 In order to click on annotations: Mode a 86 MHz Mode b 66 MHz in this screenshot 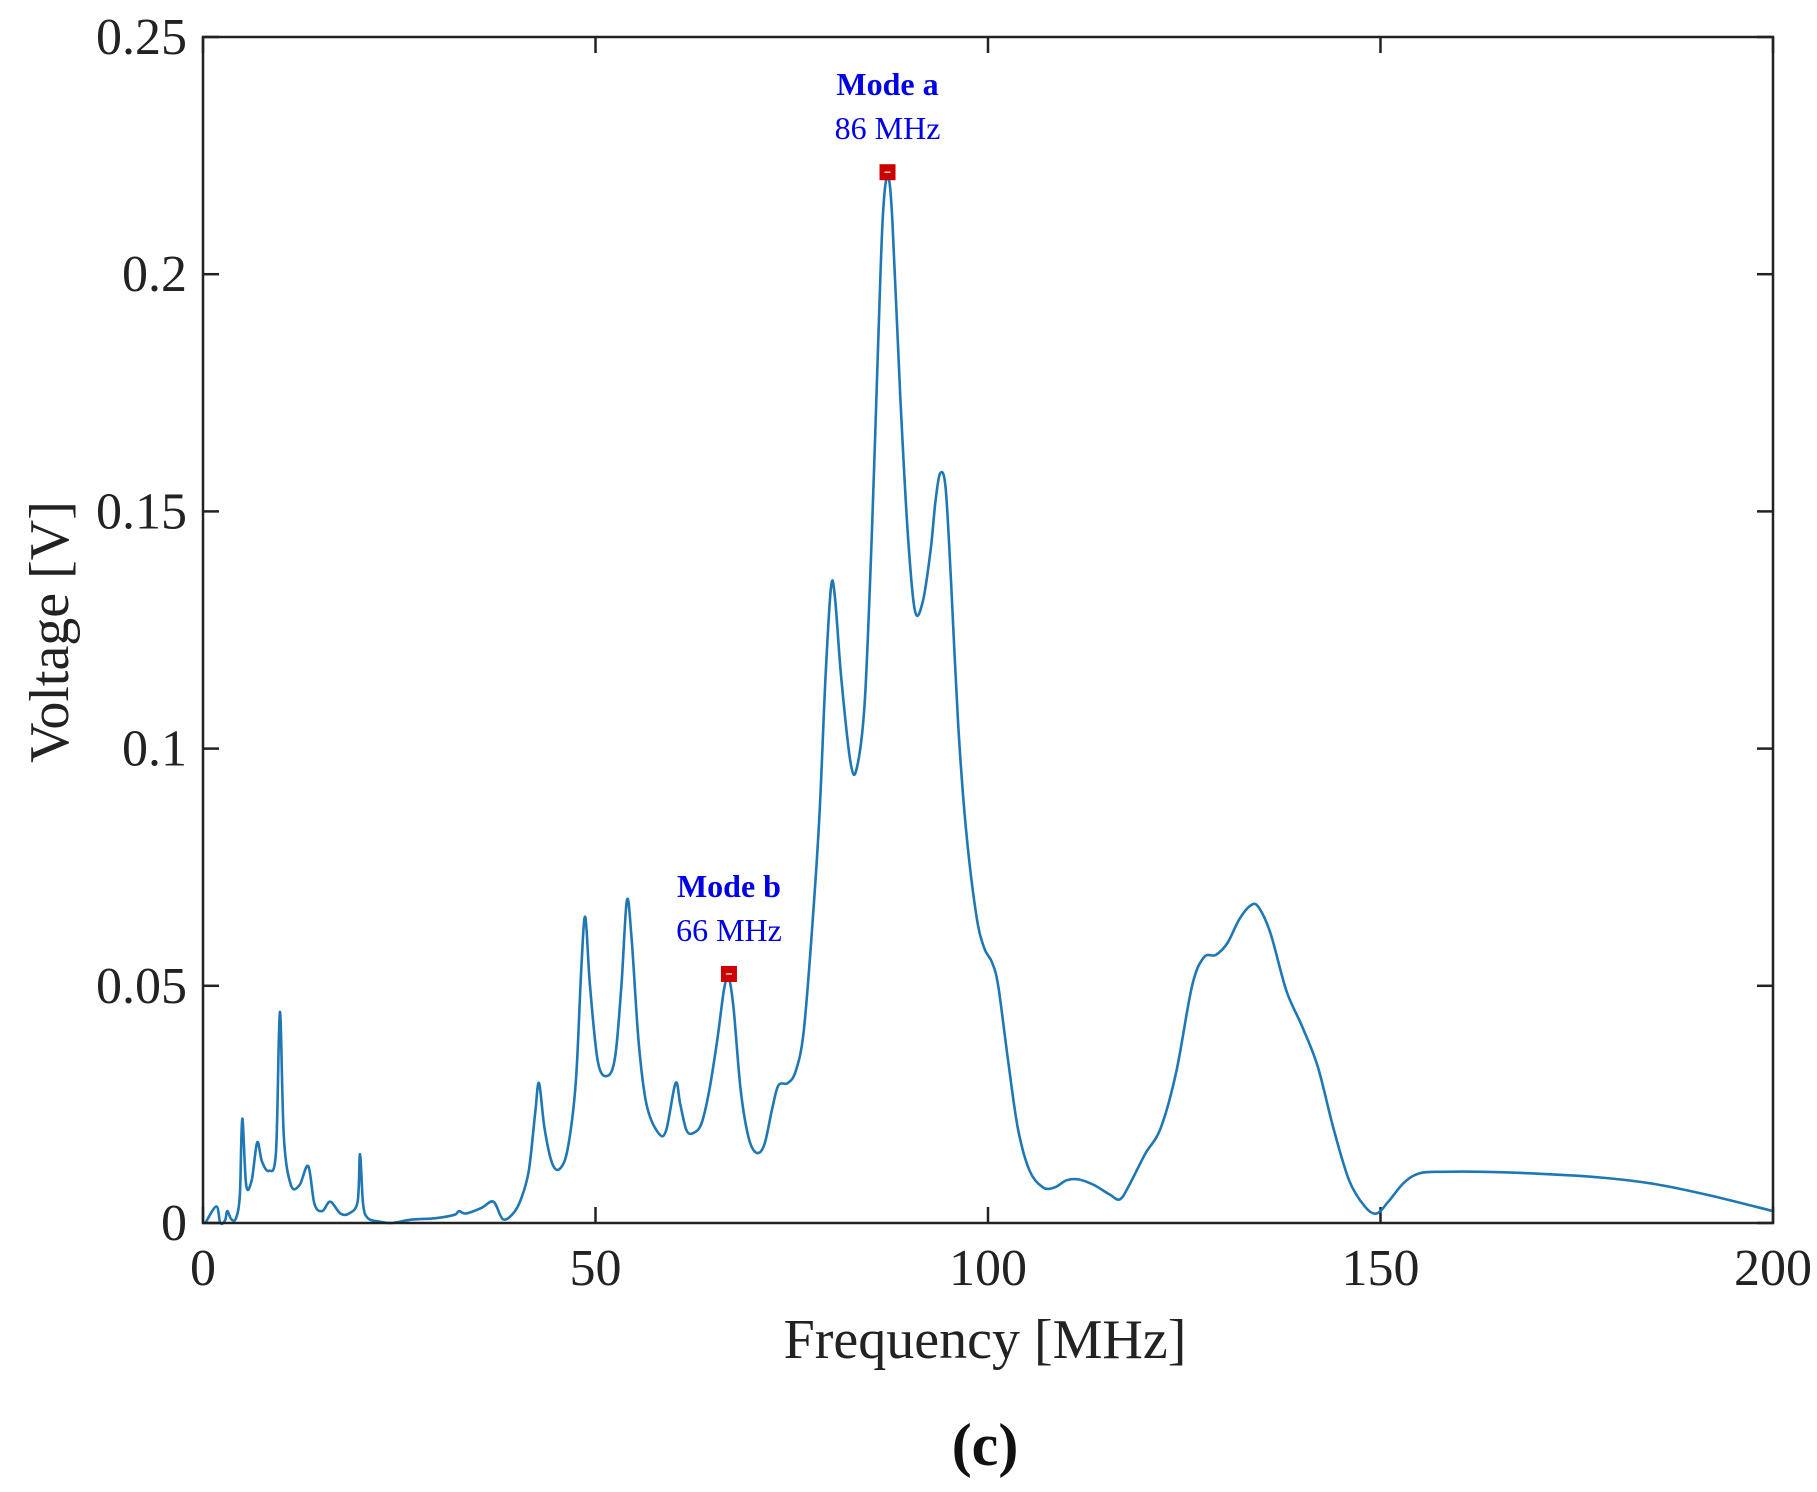, I will do `click(808, 524)`.